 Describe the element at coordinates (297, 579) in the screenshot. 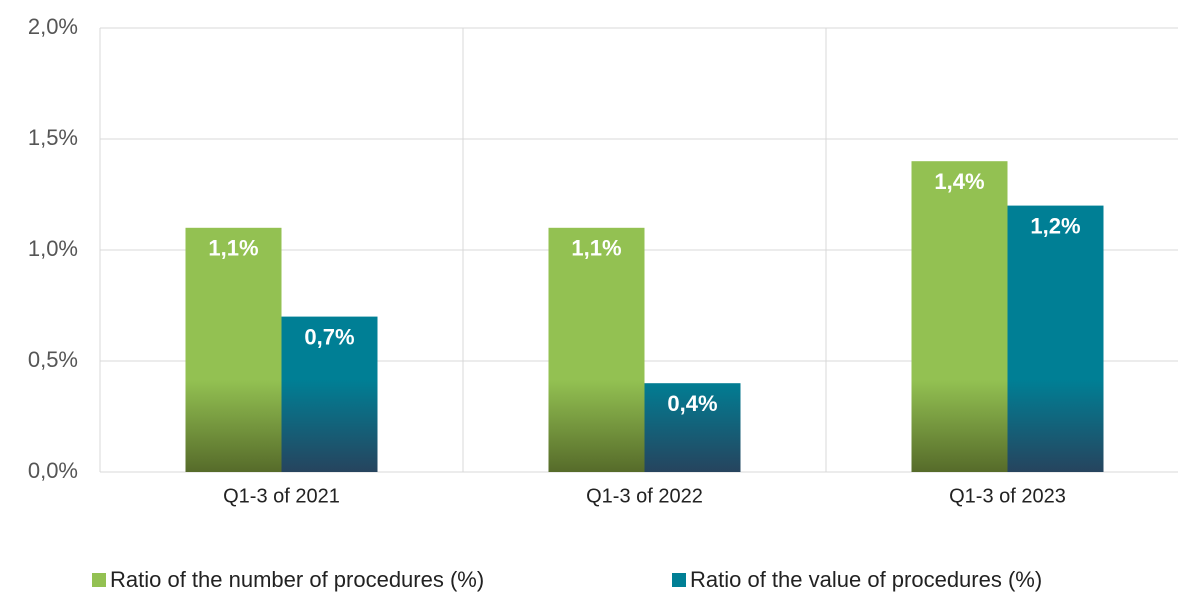

I see `legend-label: Ratio of the number of procedures (%)` at that location.